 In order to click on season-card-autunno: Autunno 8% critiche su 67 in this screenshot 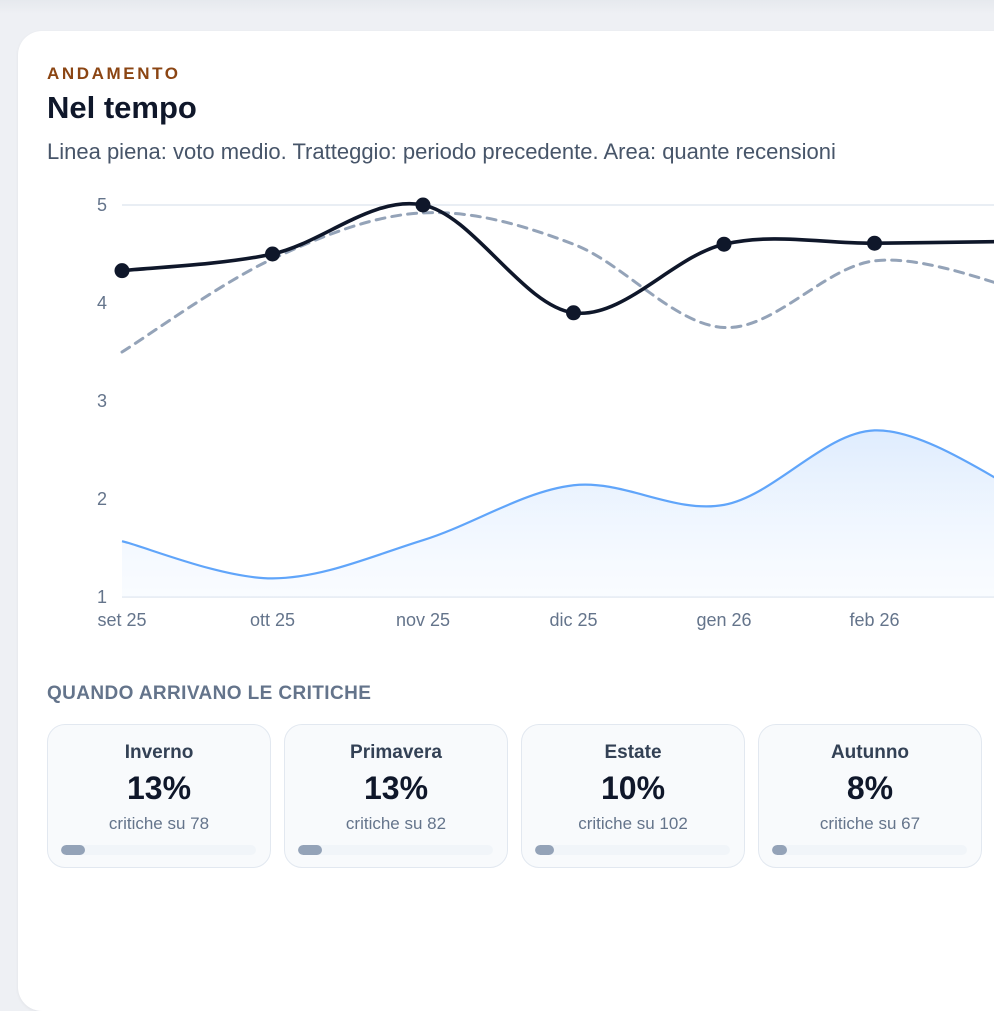, I will do `click(870, 796)`.